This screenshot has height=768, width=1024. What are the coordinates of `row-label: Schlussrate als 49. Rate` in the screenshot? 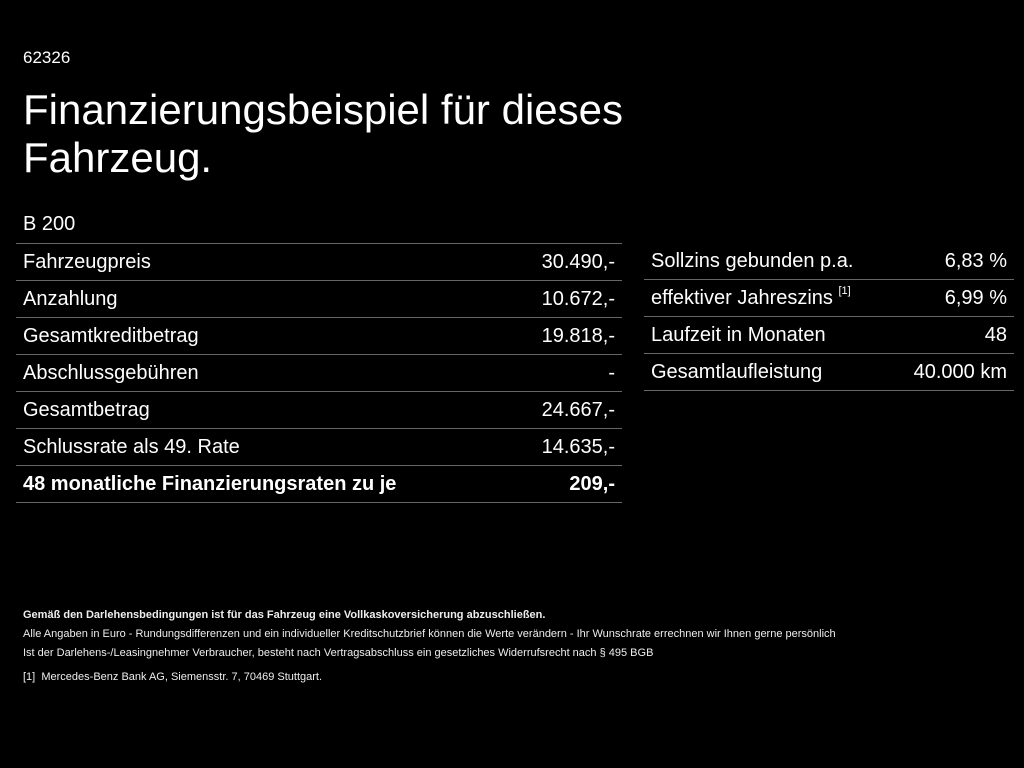 It's located at (263, 447).